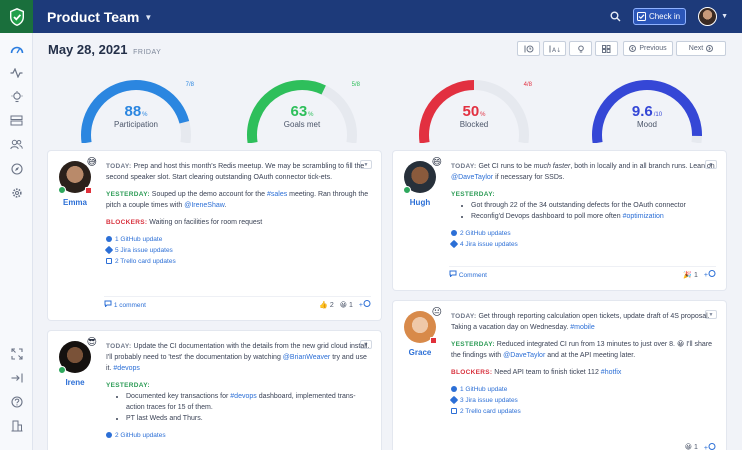 Image resolution: width=742 pixels, height=450 pixels. I want to click on gauge-arc, so click(647, 111).